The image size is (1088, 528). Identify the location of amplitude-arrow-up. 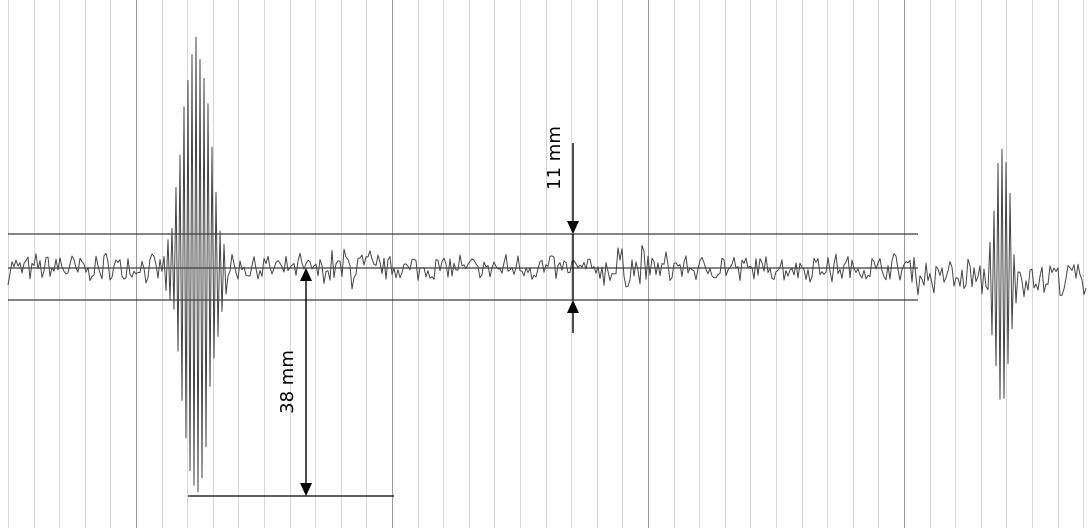
(573, 306).